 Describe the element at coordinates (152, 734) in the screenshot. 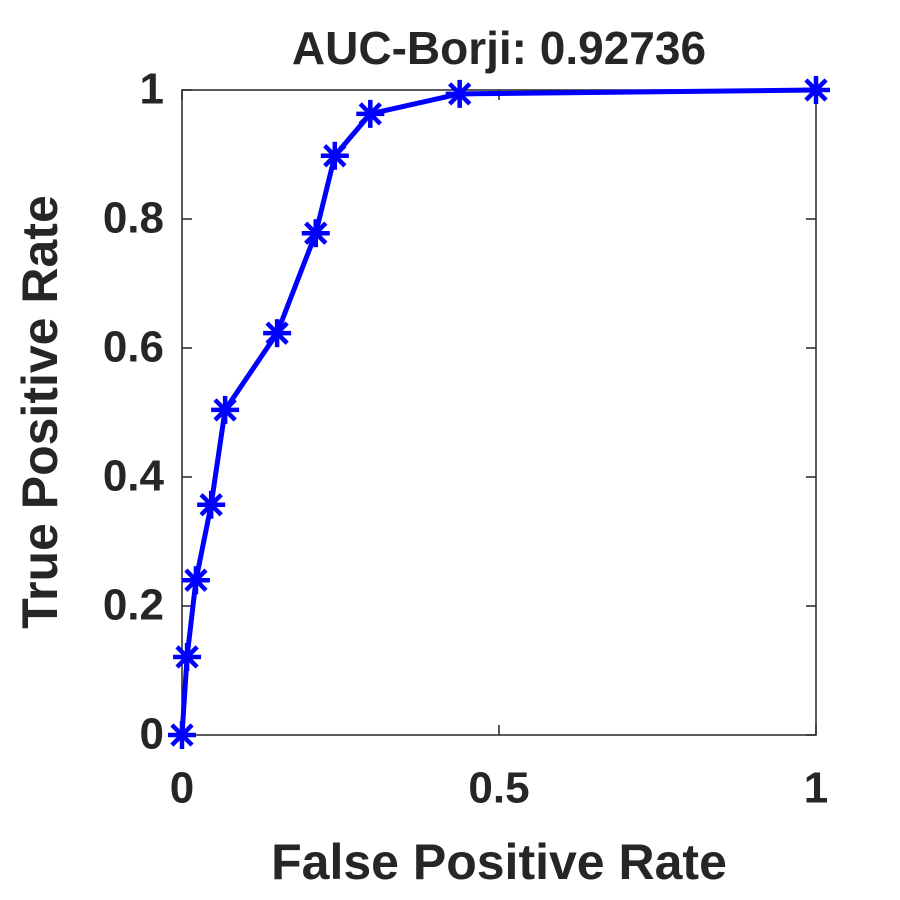

I see `y-tick-label: 0` at that location.